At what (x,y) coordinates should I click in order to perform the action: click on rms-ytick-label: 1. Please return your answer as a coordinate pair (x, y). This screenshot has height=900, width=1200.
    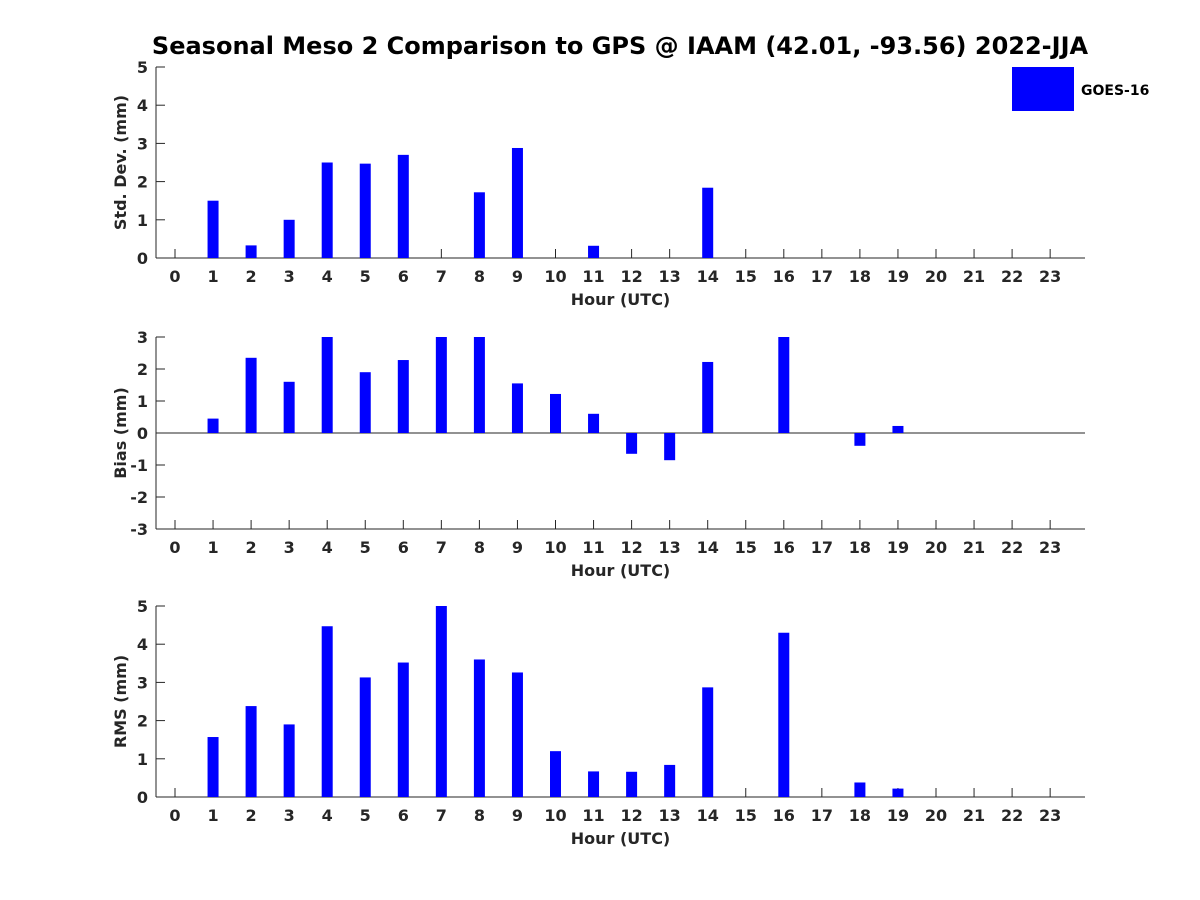
    Looking at the image, I should click on (142, 759).